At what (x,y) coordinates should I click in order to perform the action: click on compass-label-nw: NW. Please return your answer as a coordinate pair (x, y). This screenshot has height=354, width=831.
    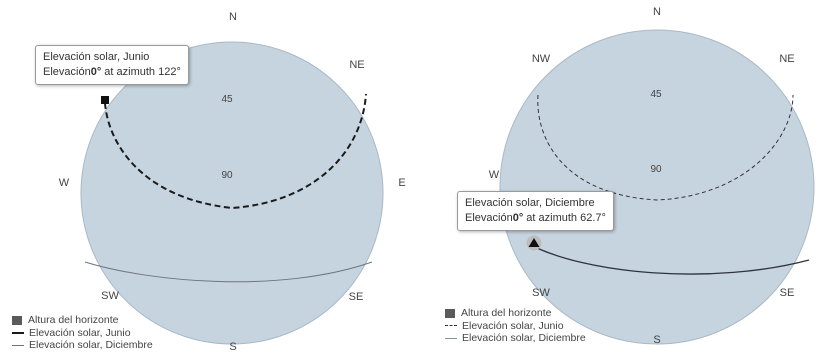
    Looking at the image, I should click on (541, 59).